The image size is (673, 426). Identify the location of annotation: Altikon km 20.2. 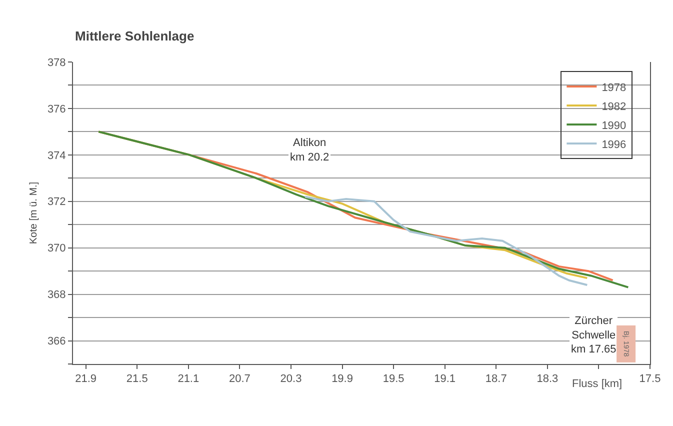
(310, 150).